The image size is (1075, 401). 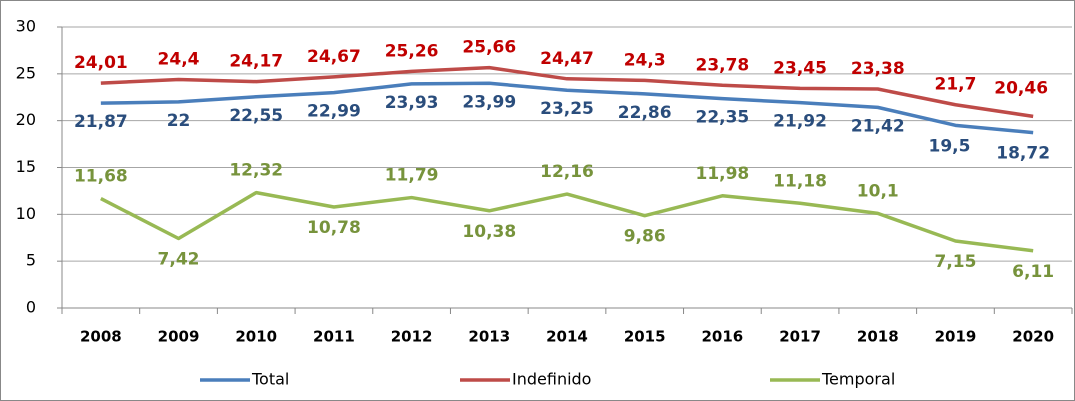 What do you see at coordinates (489, 48) in the screenshot?
I see `data-label: 25,66` at bounding box center [489, 48].